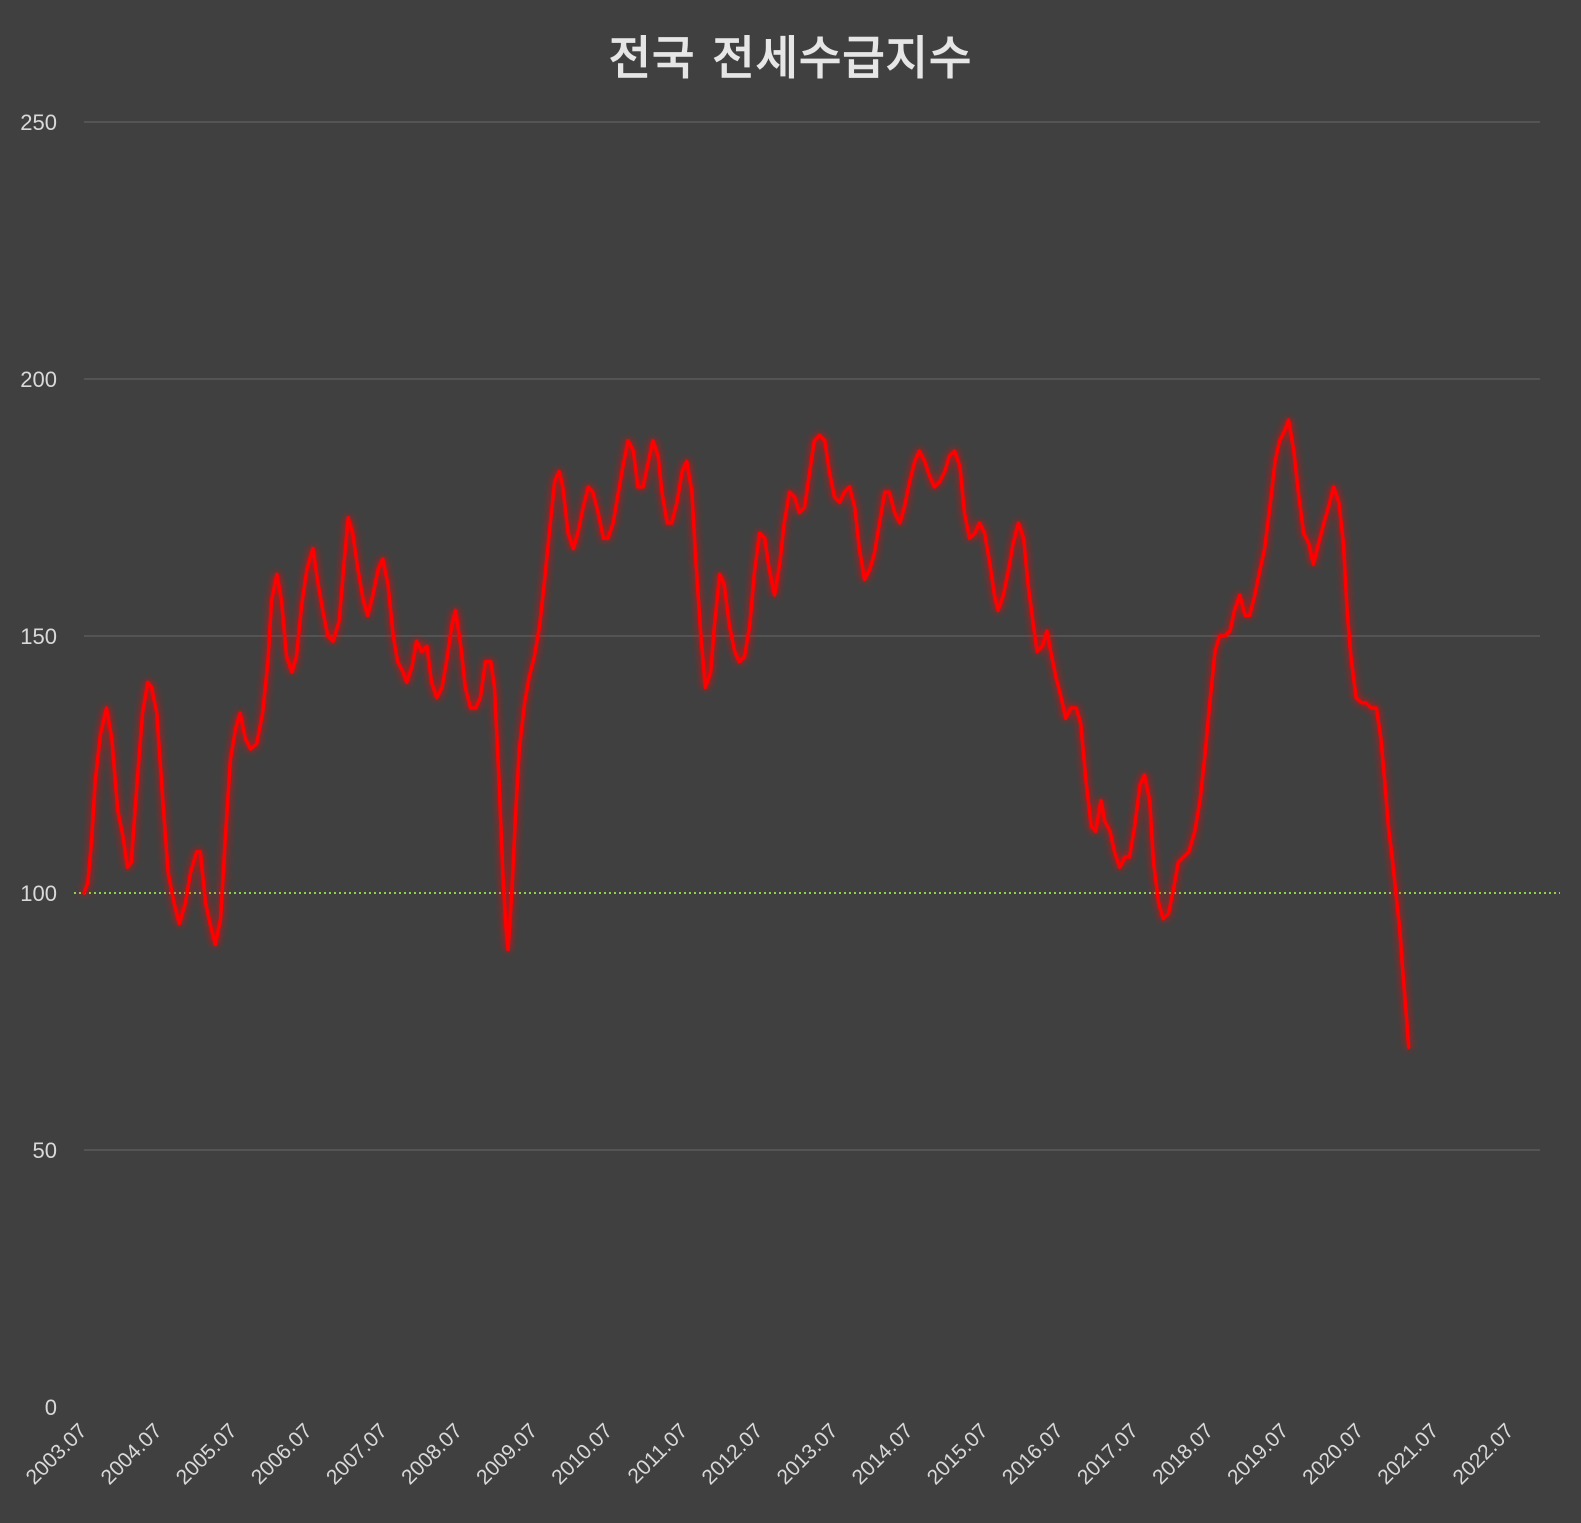 Image resolution: width=1581 pixels, height=1523 pixels. I want to click on x-tick-label: 2016.07, so click(1033, 1454).